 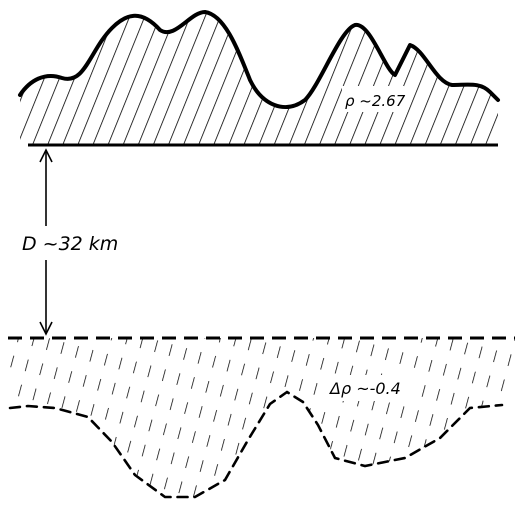 I want to click on density-label-backdrop, so click(x=373, y=99).